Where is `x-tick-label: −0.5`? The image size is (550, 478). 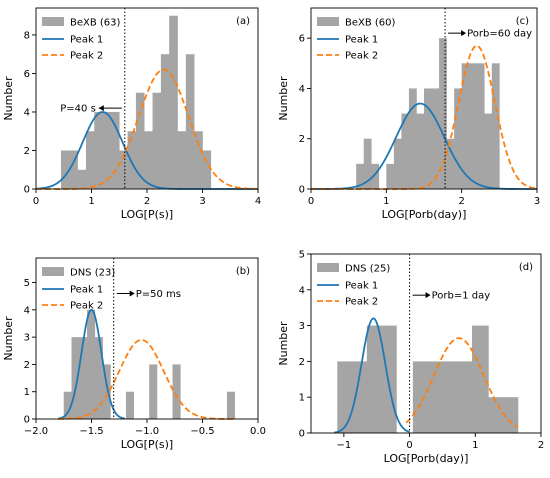 x-tick-label: −0.5 is located at coordinates (202, 431).